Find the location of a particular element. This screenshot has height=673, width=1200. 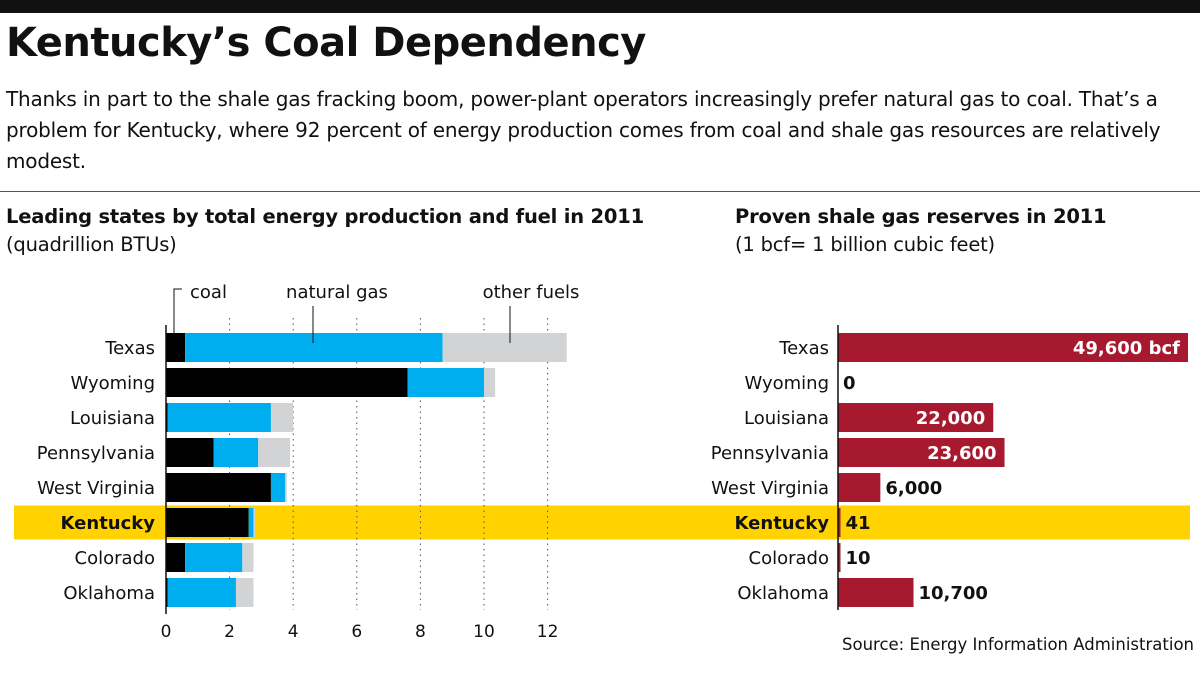

right-category-label: Oklahoma is located at coordinates (783, 593).